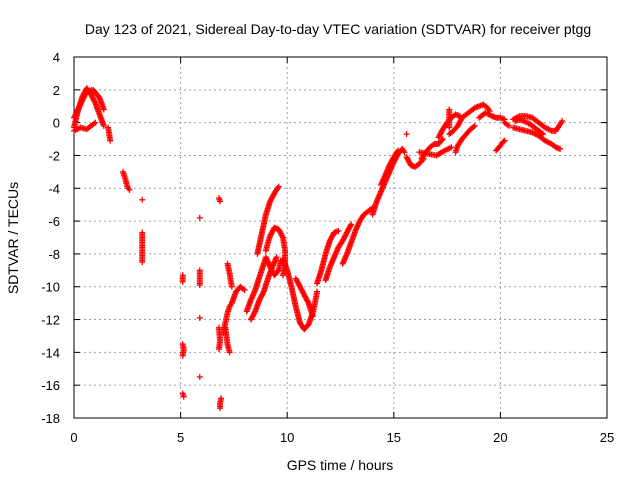 This screenshot has width=640, height=485. I want to click on y-tick-label: -18, so click(50, 418).